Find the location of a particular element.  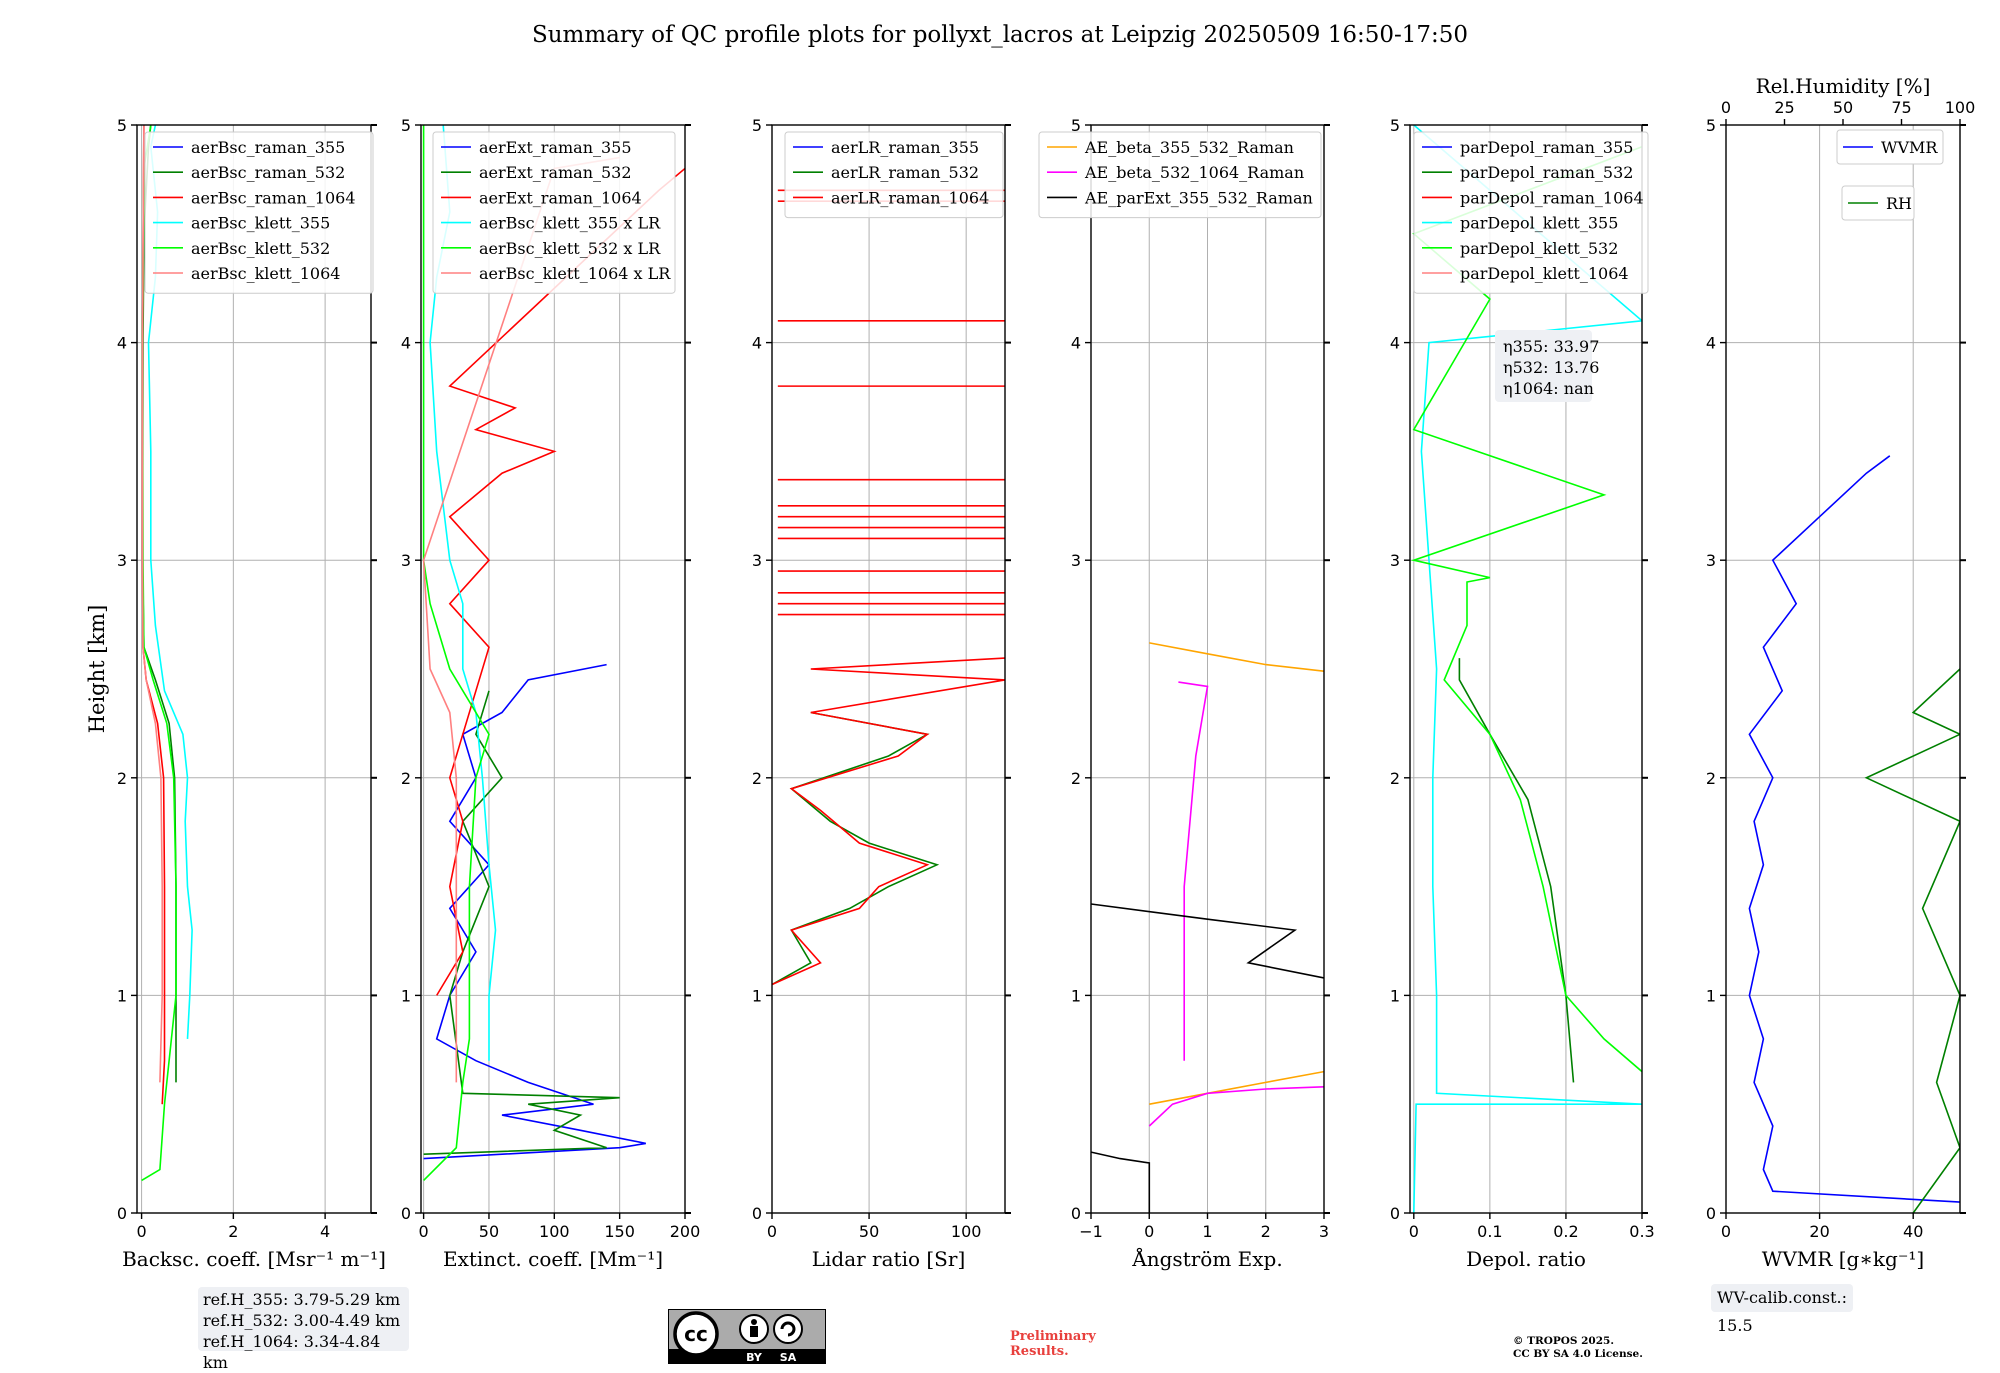

copyright-line-2: CC BY SA 4.0 License. is located at coordinates (1578, 1354).